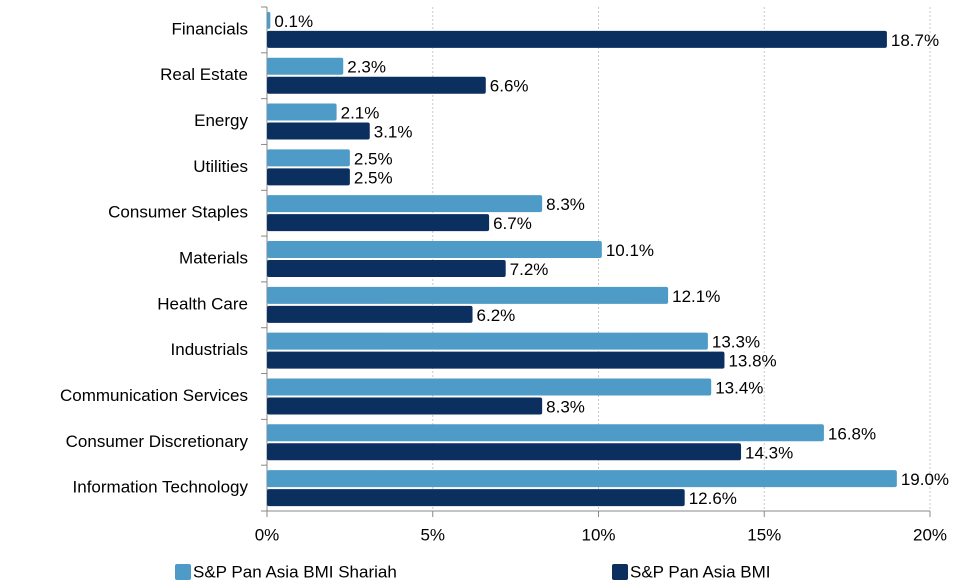 Image resolution: width=962 pixels, height=582 pixels. I want to click on y-tick-label: Materials, so click(213, 257).